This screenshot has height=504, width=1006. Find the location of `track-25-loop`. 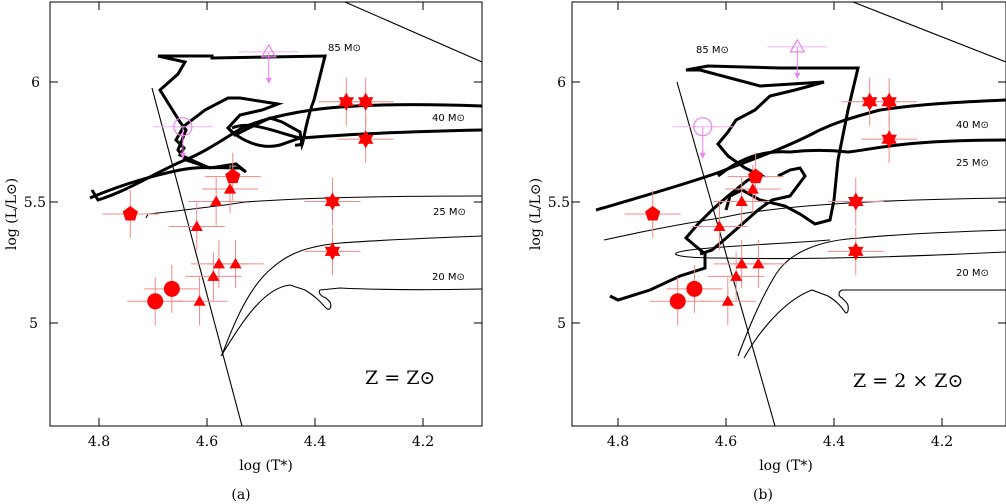

track-25-loop is located at coordinates (840, 249).